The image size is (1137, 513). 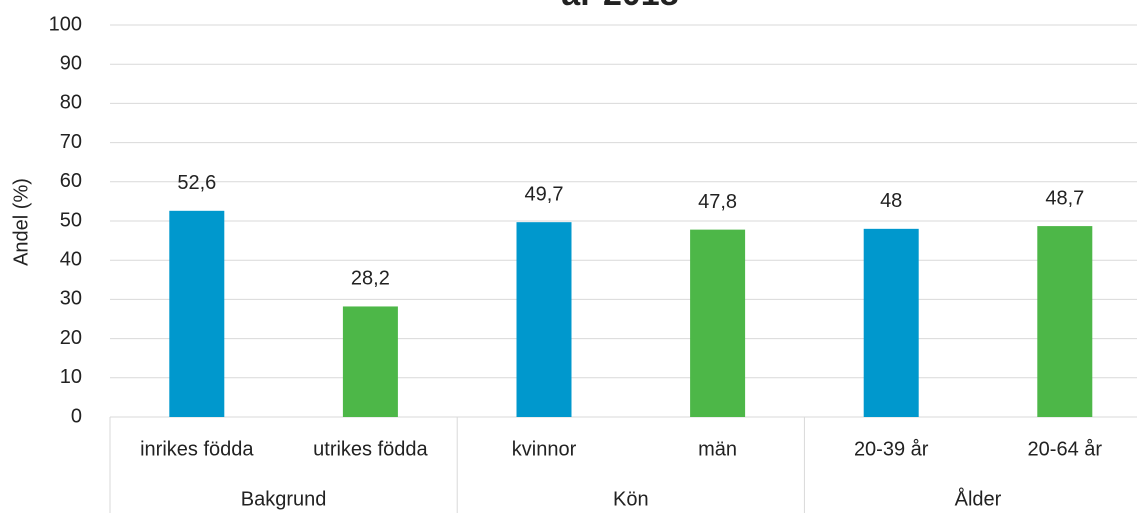 I want to click on data-label: 28,2, so click(x=370, y=279).